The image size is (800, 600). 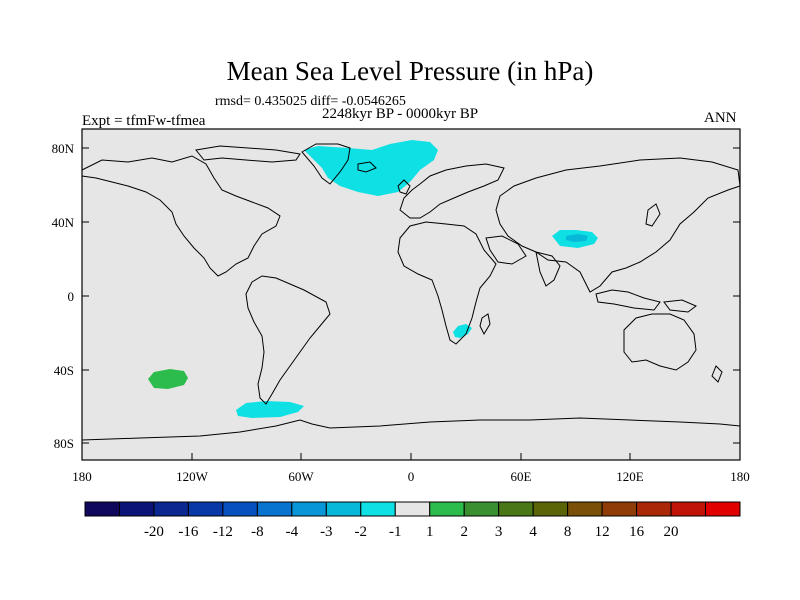 I want to click on colorbar-label: -4, so click(x=292, y=532).